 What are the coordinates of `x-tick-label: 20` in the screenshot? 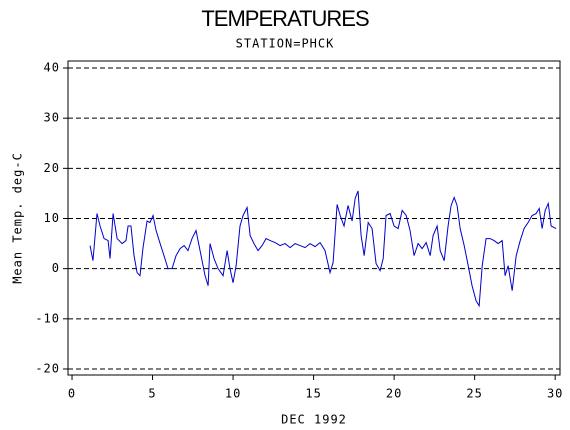 It's located at (394, 394).